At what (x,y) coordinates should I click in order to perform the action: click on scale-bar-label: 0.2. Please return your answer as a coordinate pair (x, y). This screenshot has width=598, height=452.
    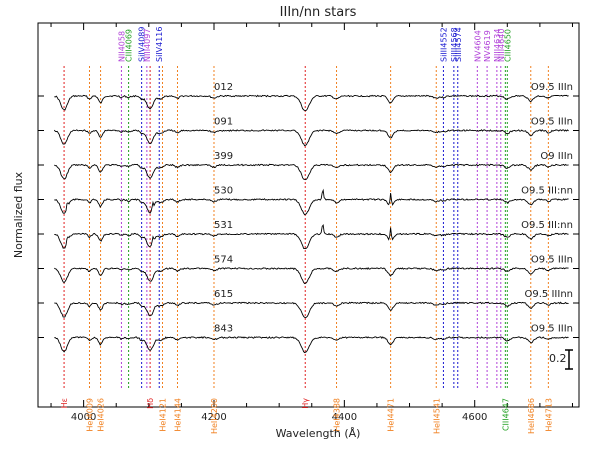
    Looking at the image, I should click on (558, 358).